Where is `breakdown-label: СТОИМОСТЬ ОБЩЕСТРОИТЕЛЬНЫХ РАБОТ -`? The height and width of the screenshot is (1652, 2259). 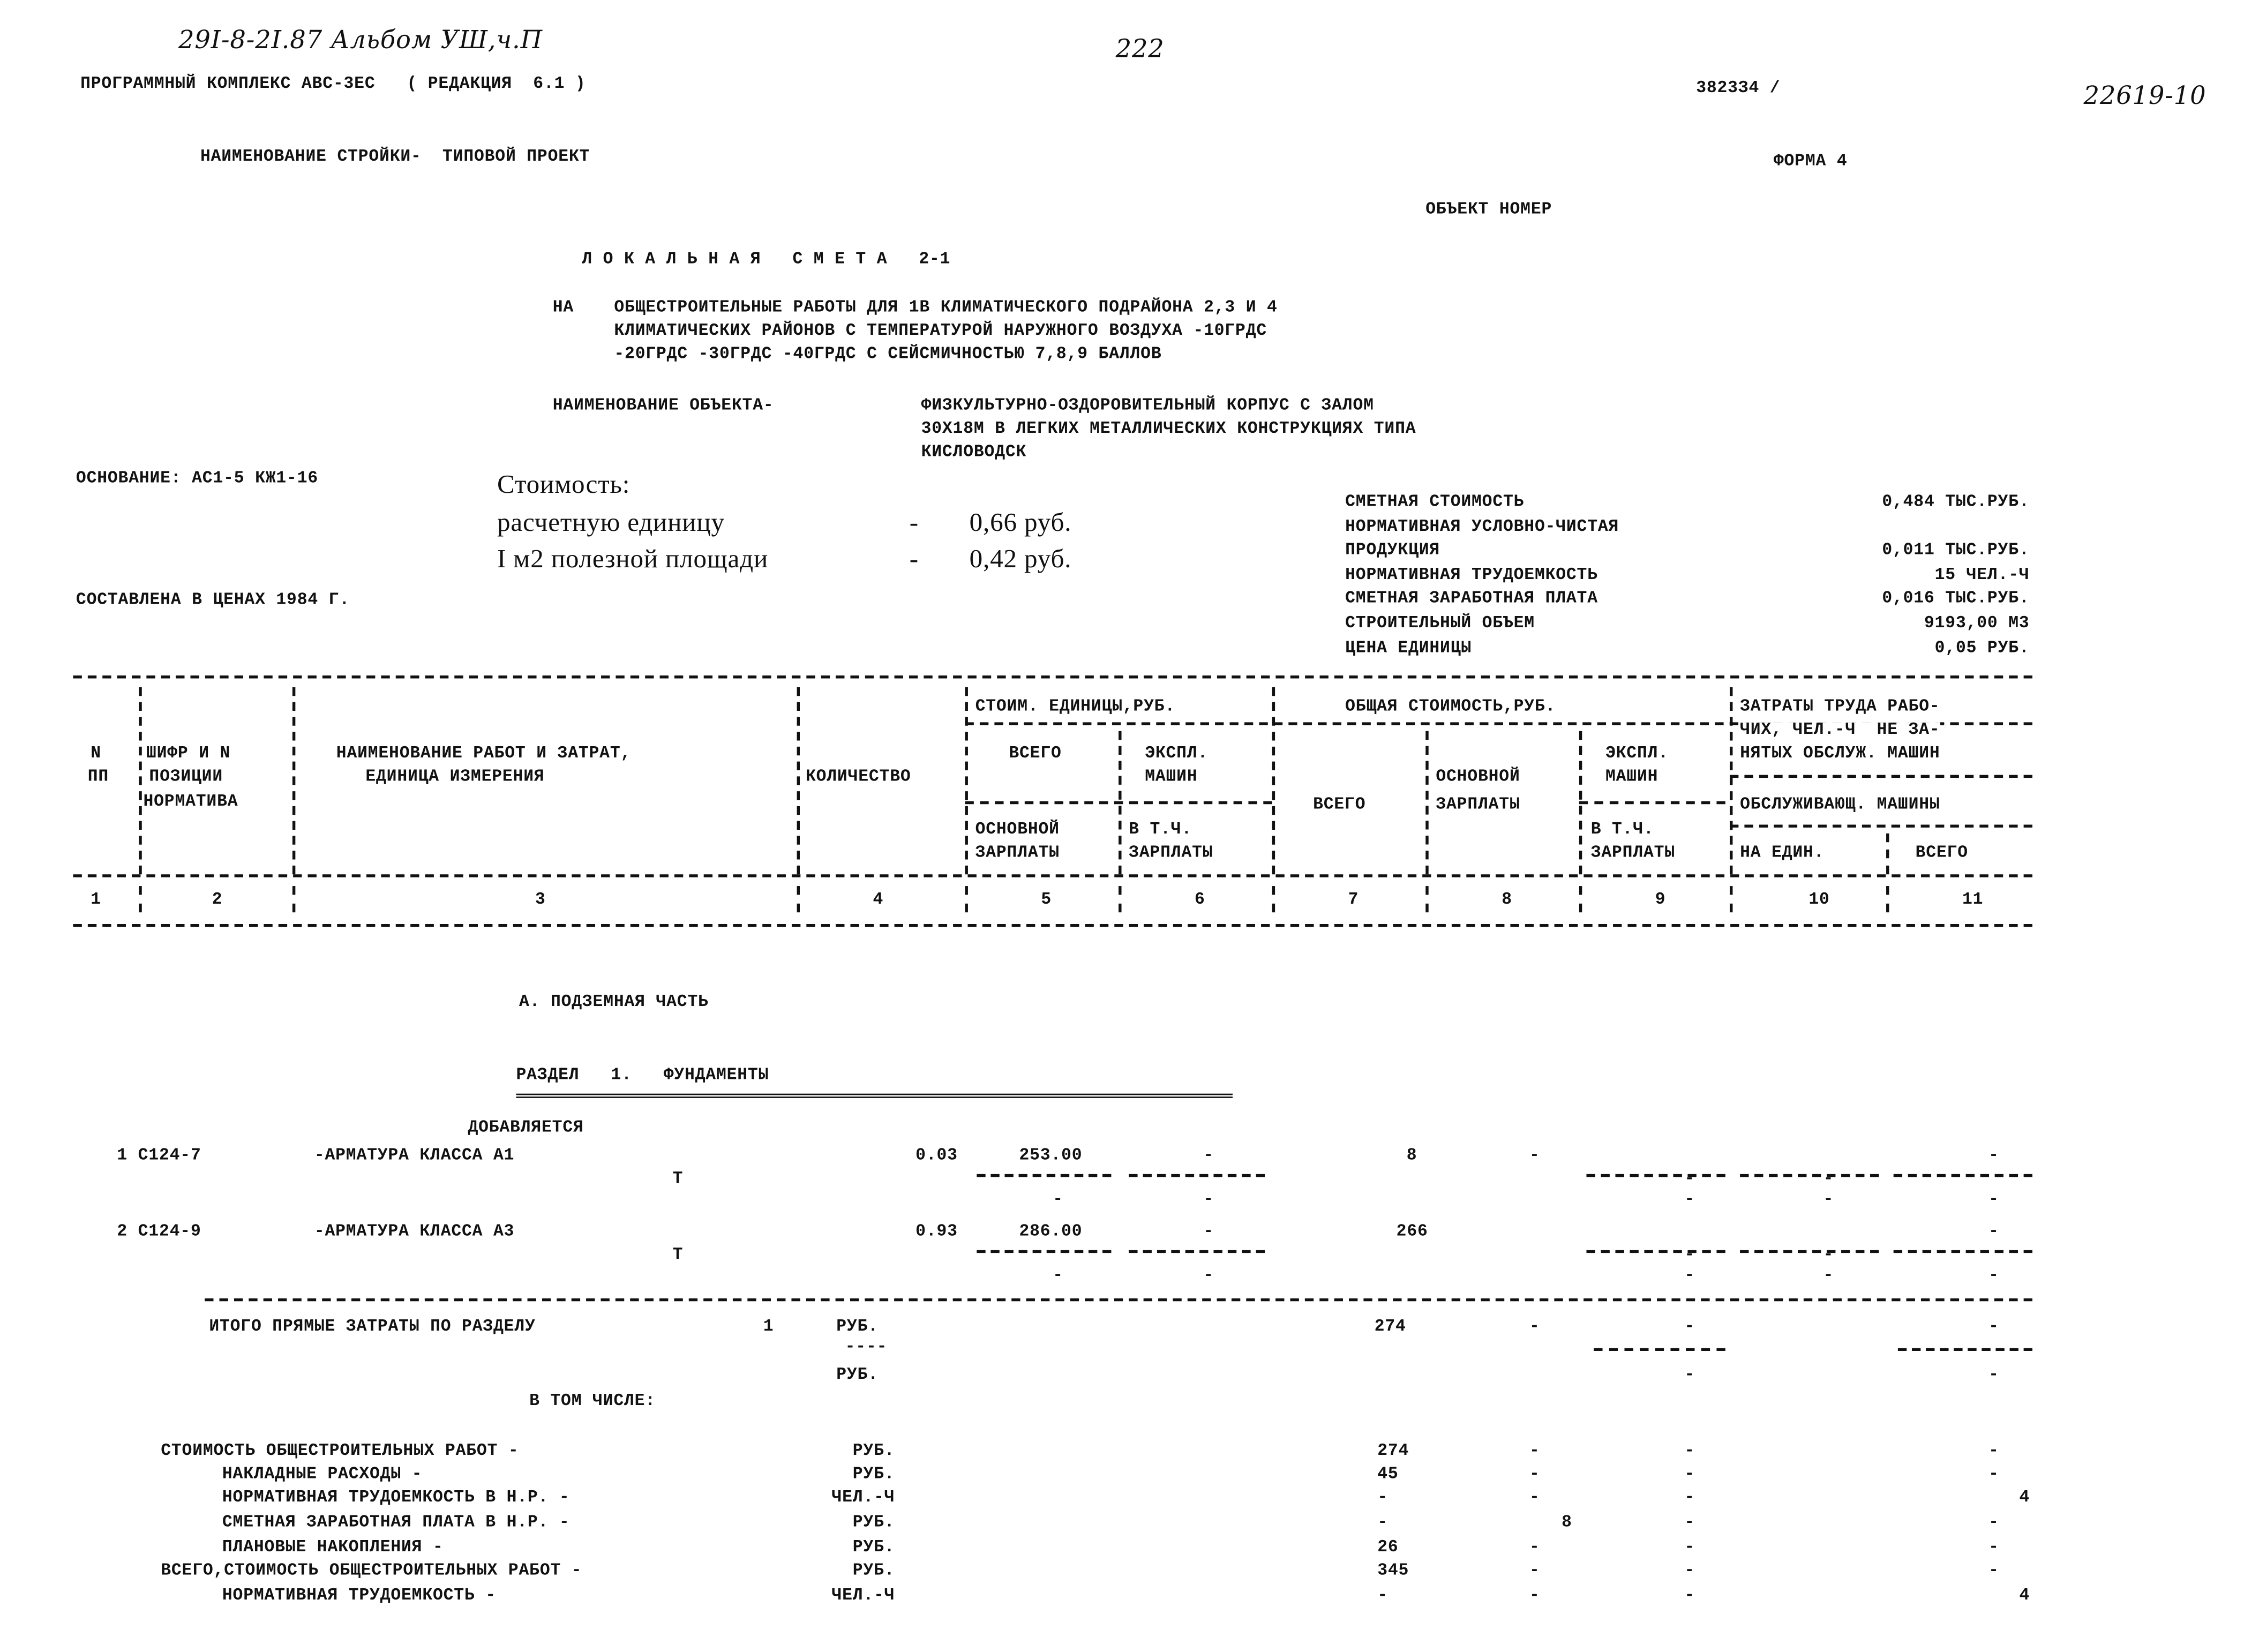
breakdown-label: СТОИМОСТЬ ОБЩЕСТРОИТЕЛЬНЫХ РАБОТ - is located at coordinates (340, 1451).